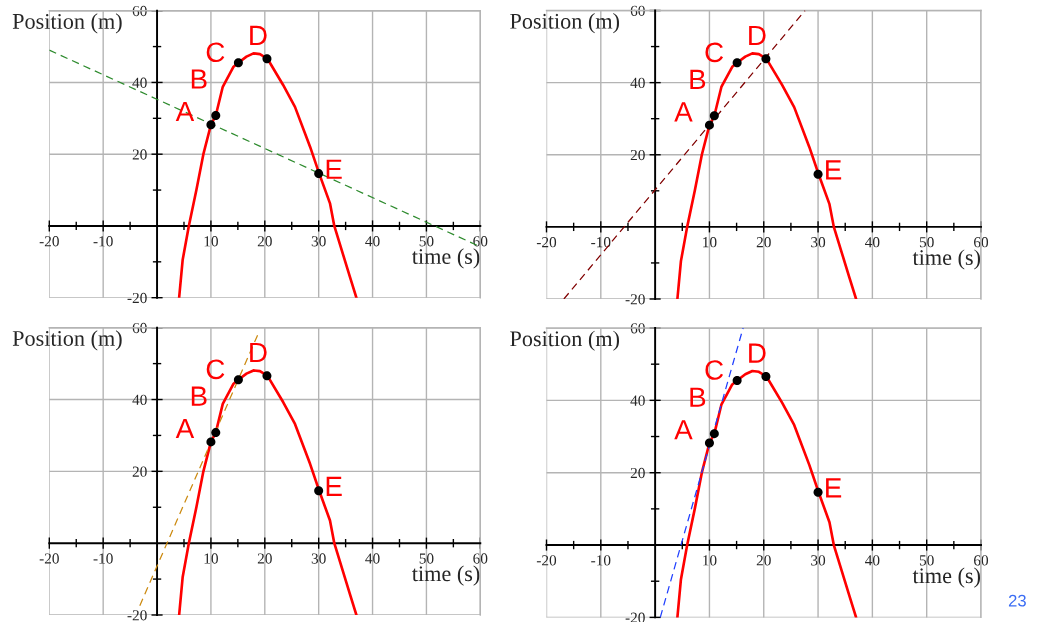 The width and height of the screenshot is (1037, 622). What do you see at coordinates (637, 328) in the screenshot?
I see `y-tick-label: 60` at bounding box center [637, 328].